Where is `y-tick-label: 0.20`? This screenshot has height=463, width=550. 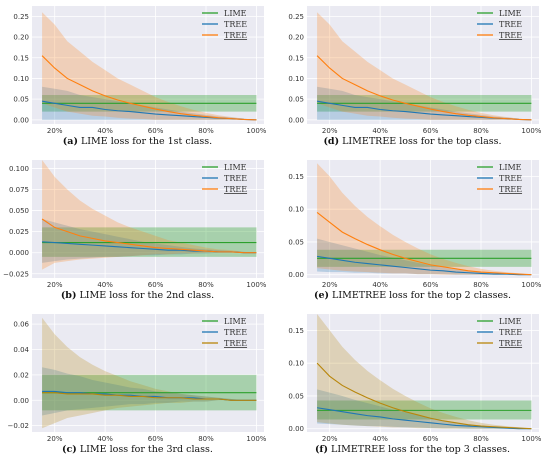
y-tick-label: 0.20 is located at coordinates (21, 38).